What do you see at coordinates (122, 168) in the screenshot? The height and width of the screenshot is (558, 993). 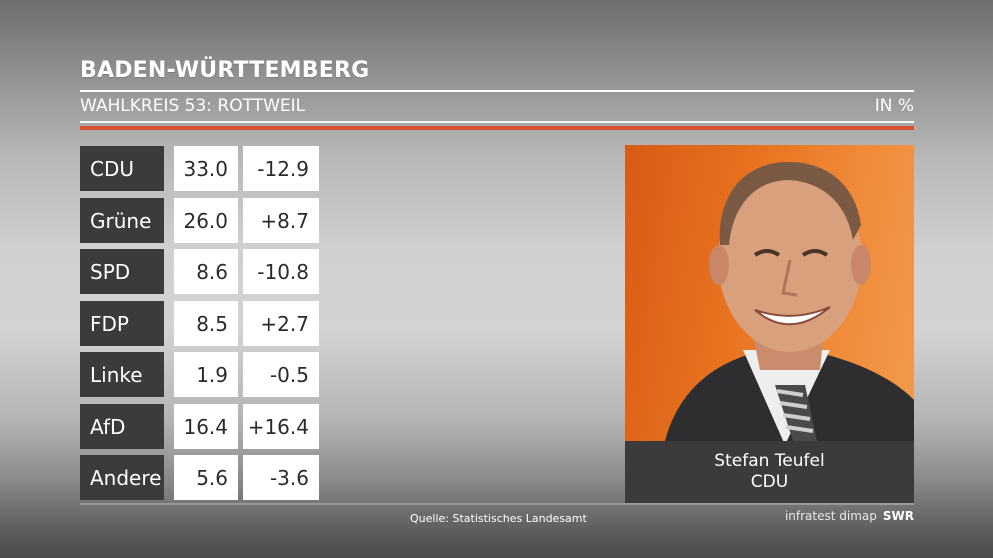 I see `party-label: CDU` at bounding box center [122, 168].